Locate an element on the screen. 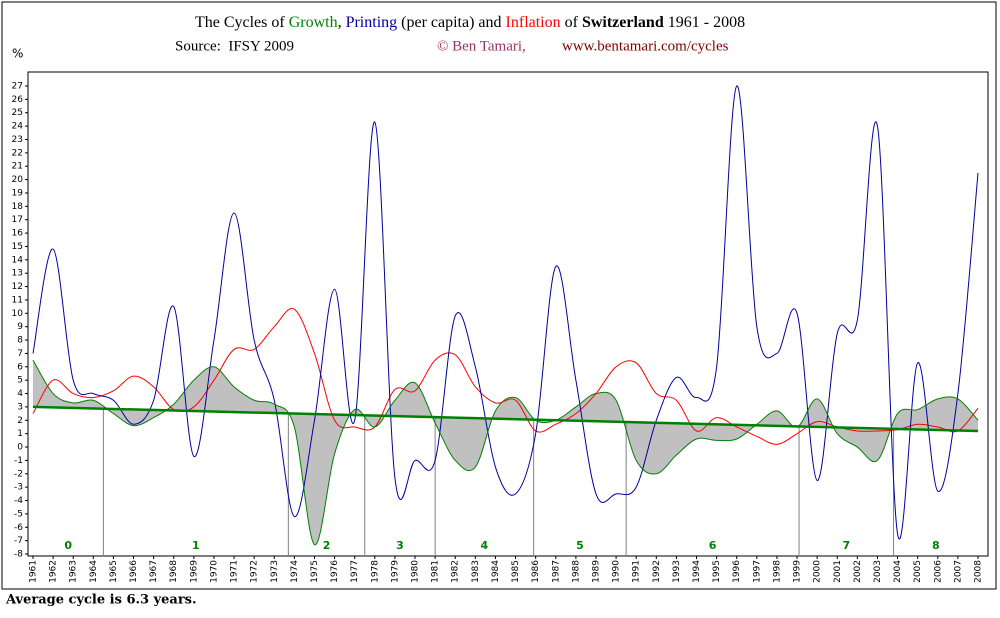 The image size is (1000, 618). y-tick-label: 8 is located at coordinates (20, 341).